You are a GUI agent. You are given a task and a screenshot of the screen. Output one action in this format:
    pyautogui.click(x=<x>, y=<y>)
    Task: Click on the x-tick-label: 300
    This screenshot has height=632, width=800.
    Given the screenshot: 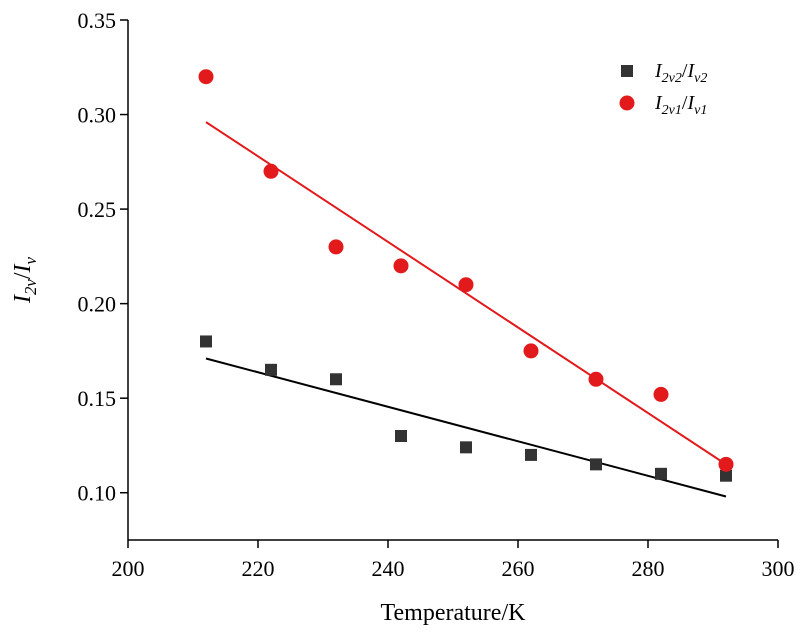 What is the action you would take?
    pyautogui.click(x=778, y=568)
    